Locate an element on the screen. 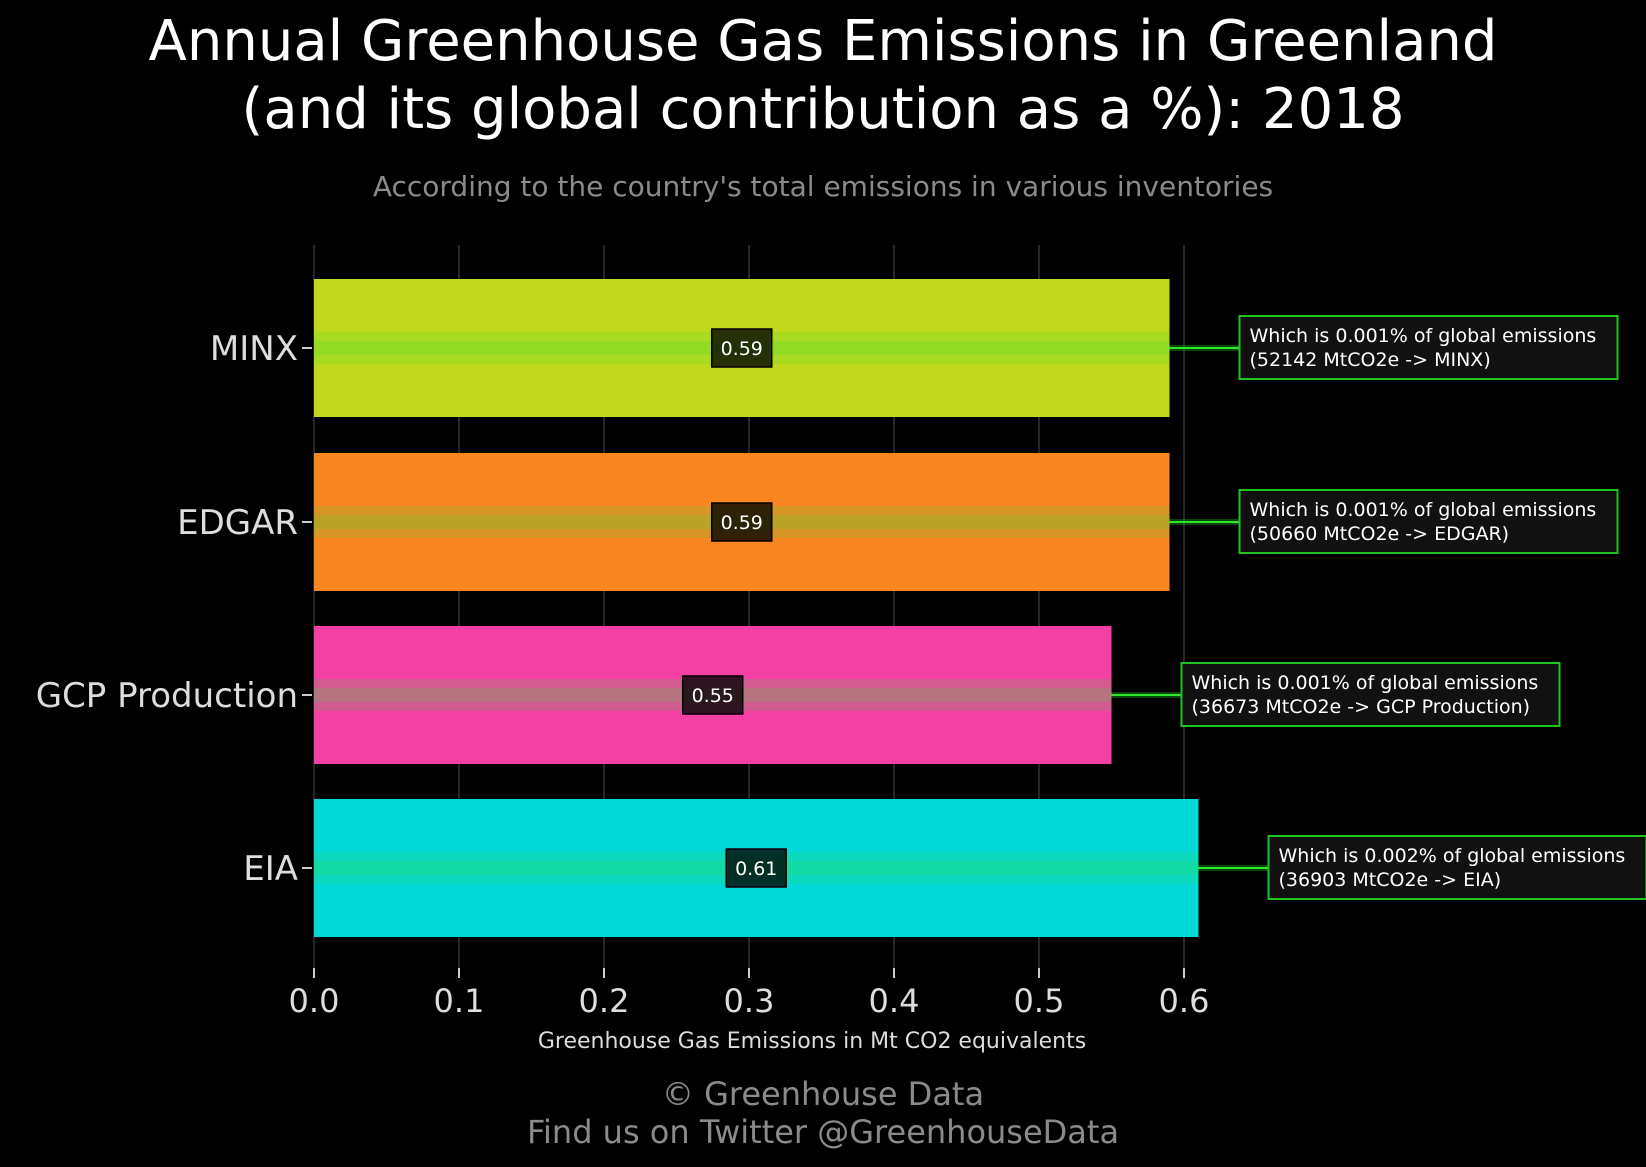  y-tick-label: MINX is located at coordinates (254, 349).